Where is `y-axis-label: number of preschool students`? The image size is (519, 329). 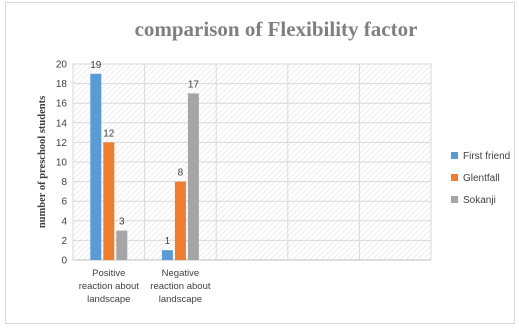
y-axis-label: number of preschool students is located at coordinates (42, 162).